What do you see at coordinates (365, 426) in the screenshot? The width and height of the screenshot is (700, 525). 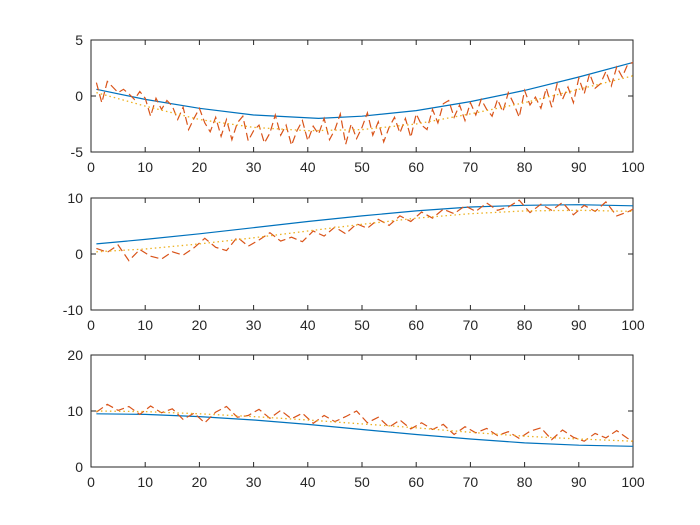 I see `series-line-dotted` at bounding box center [365, 426].